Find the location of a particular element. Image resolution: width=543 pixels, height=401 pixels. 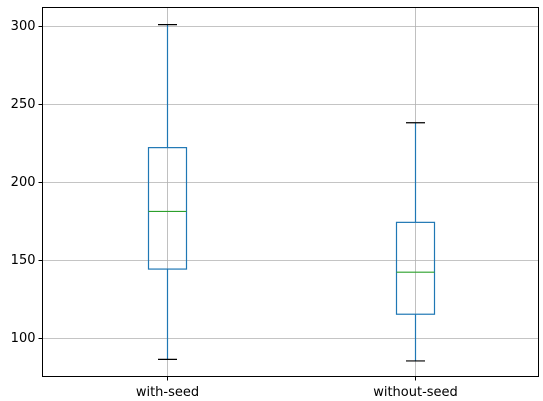

y-tick-label-4: 300 is located at coordinates (23, 26).